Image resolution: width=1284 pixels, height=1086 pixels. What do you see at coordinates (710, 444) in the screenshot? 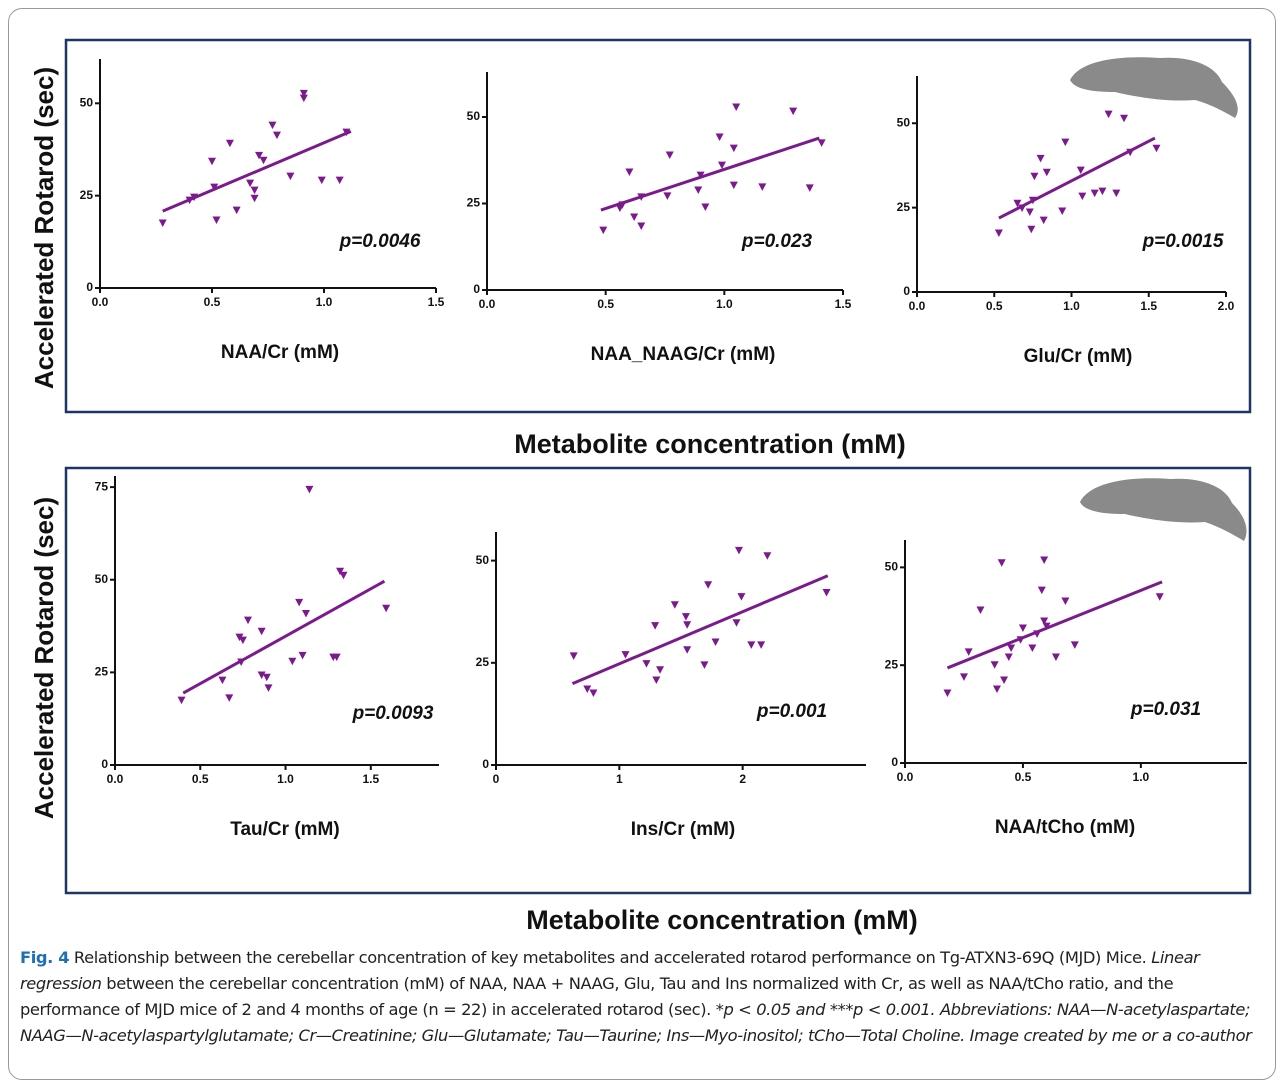
I see `x-axis-label: Metabolite concentration (mM)` at bounding box center [710, 444].